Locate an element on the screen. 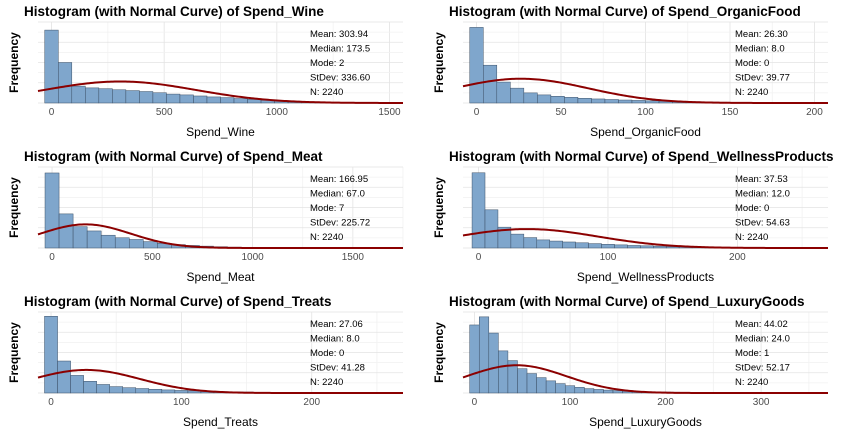  x-tick-label: 50 is located at coordinates (561, 112).